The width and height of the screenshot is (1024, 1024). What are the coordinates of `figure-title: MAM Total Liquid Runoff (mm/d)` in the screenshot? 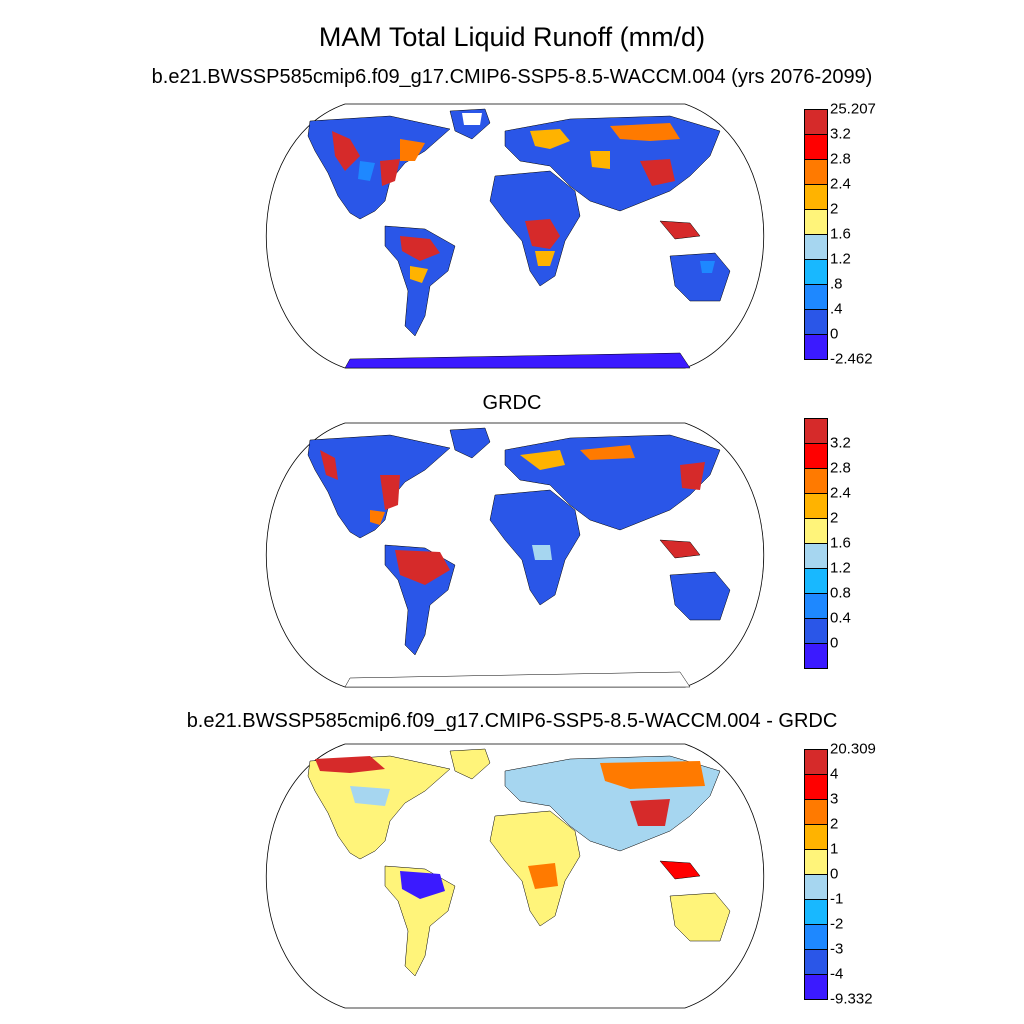 It's located at (512, 37).